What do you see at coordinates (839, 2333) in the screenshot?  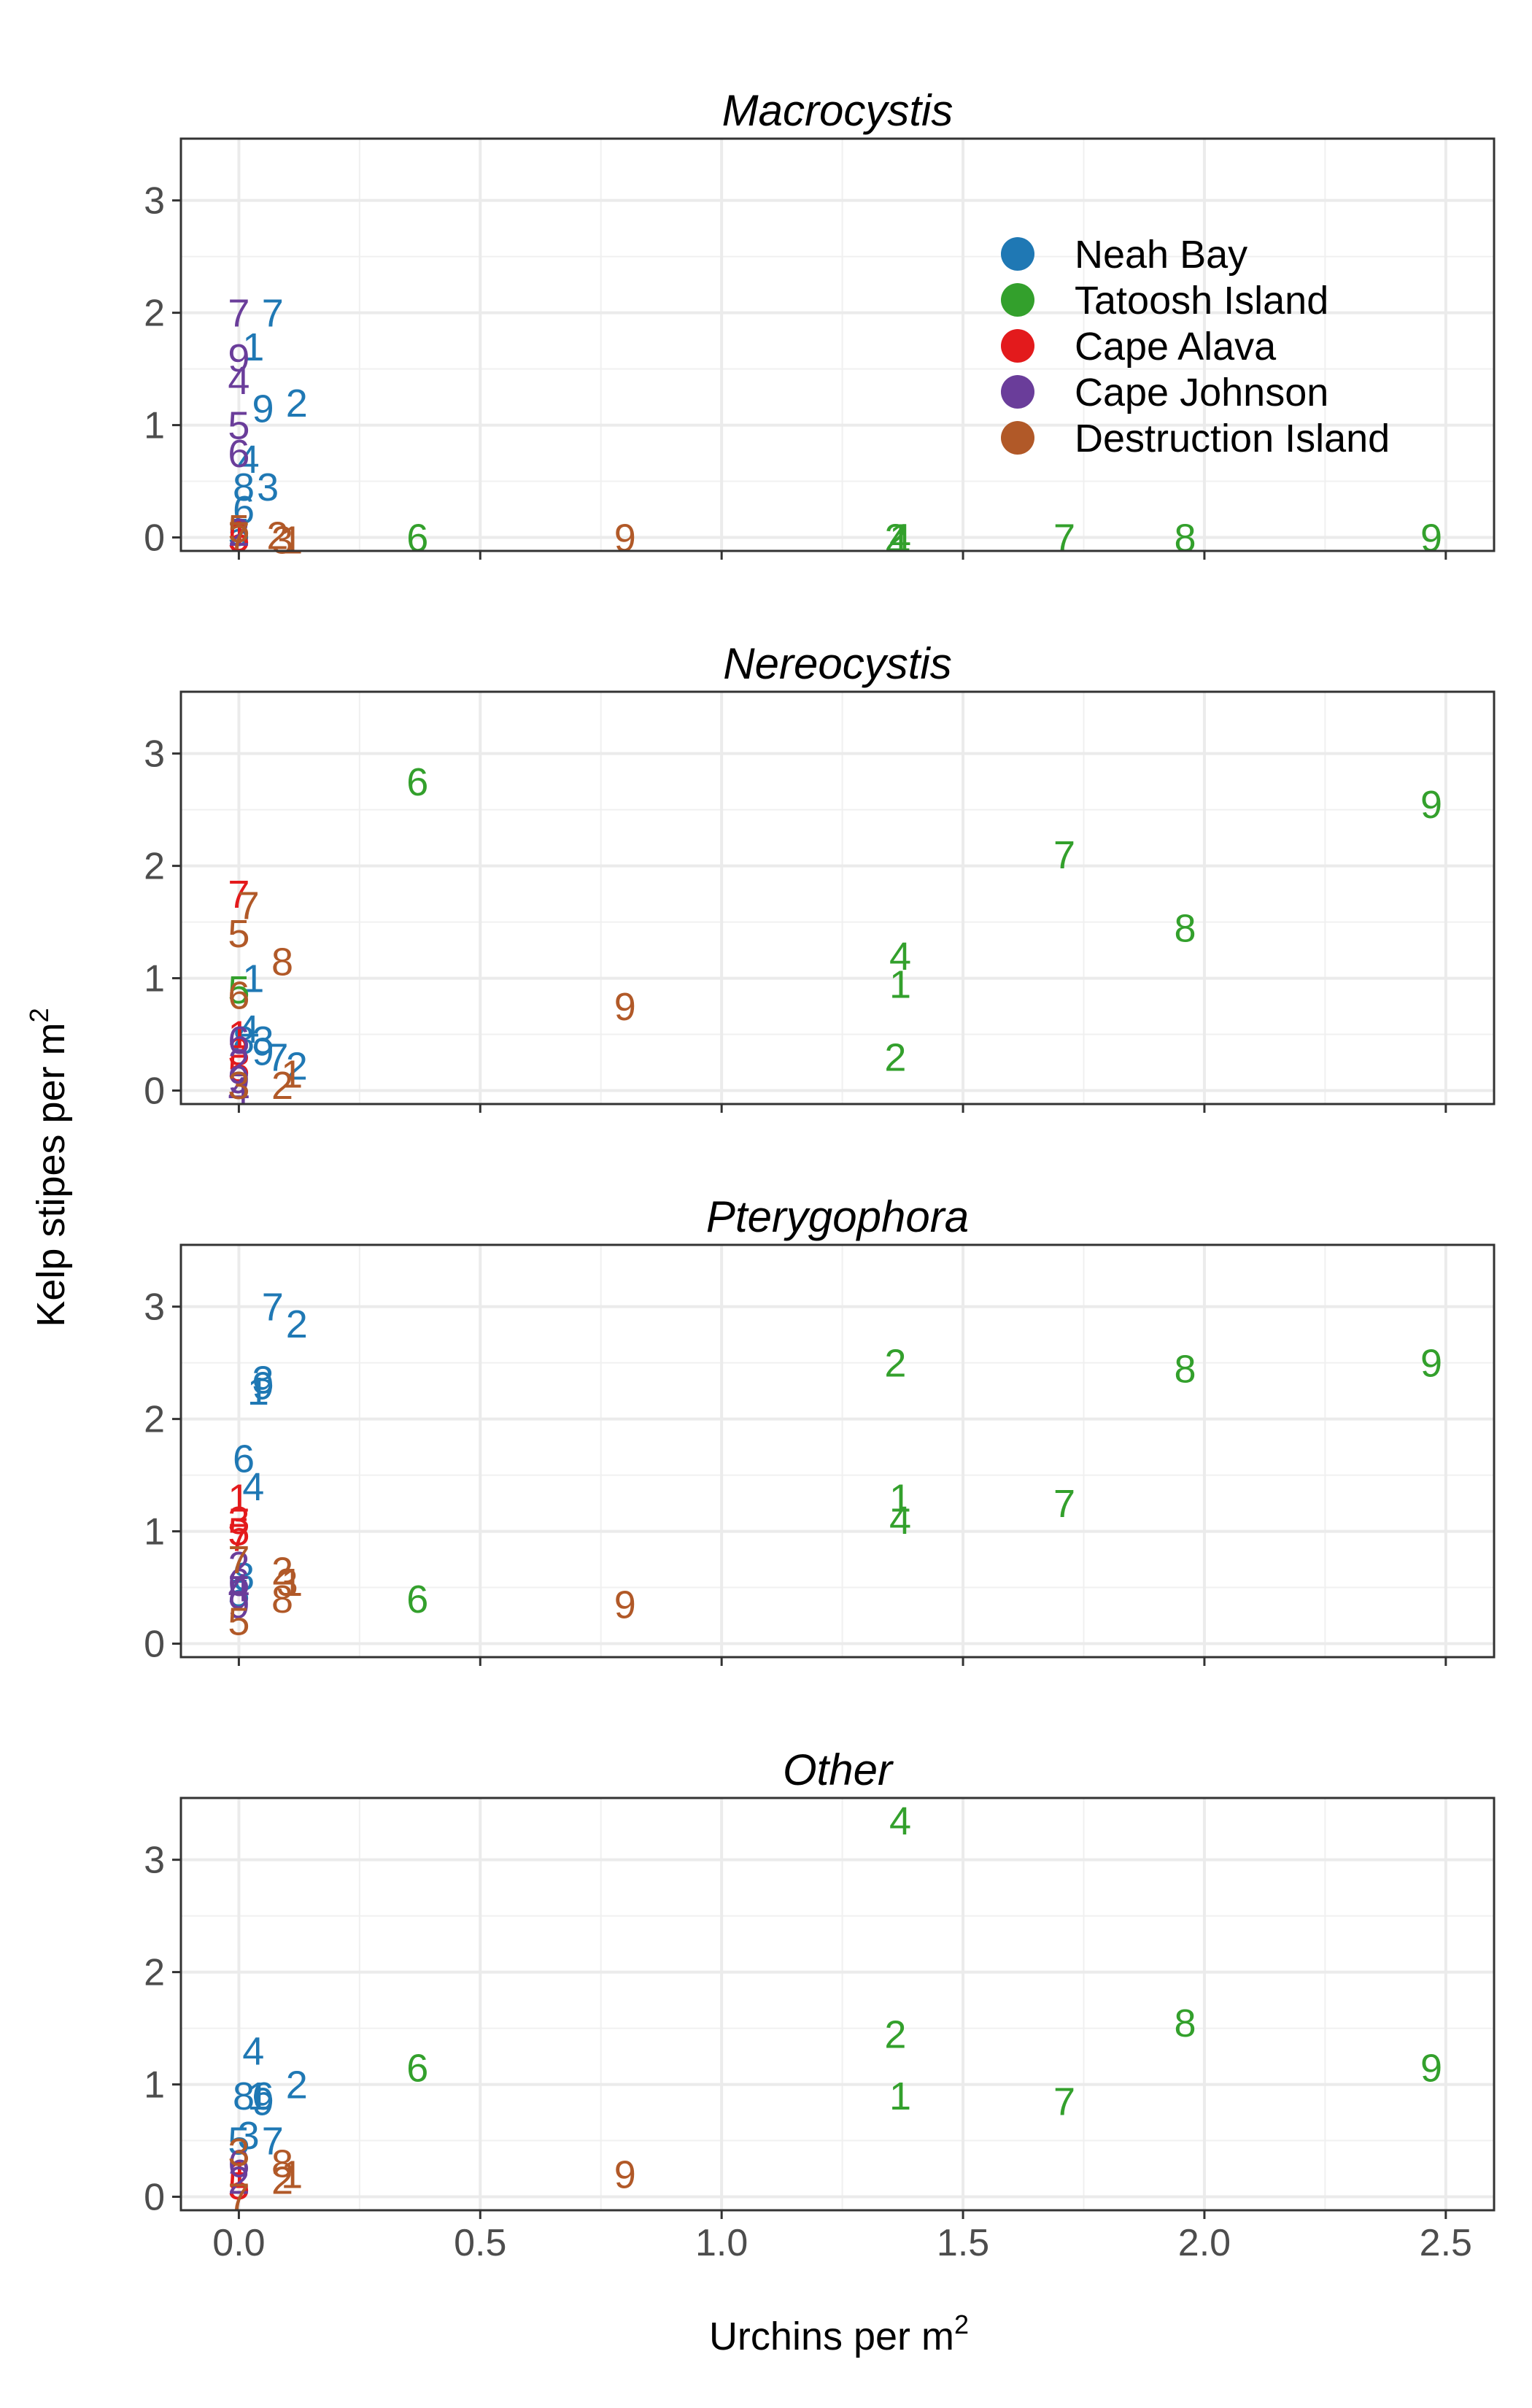 I see `x-axis-title: Urchins per m2` at bounding box center [839, 2333].